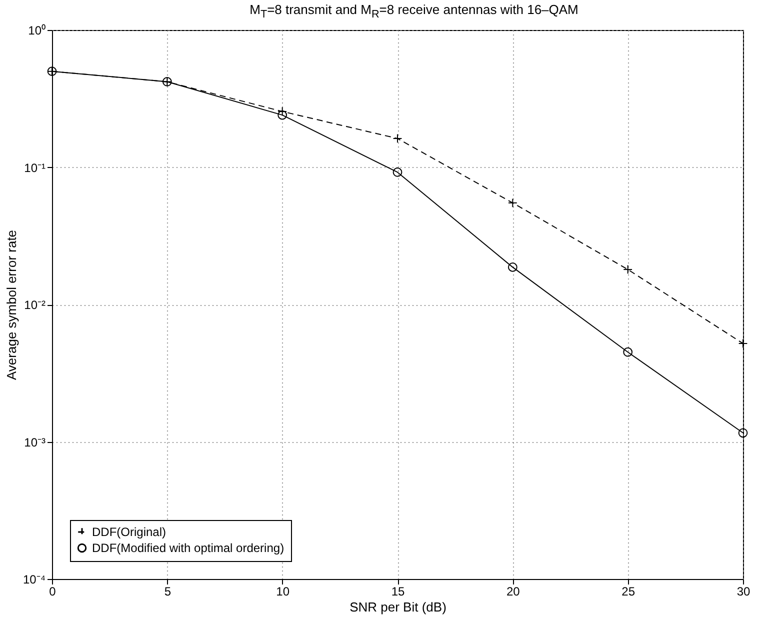  What do you see at coordinates (11, 305) in the screenshot?
I see `y-axis-title: Average symbol error rate` at bounding box center [11, 305].